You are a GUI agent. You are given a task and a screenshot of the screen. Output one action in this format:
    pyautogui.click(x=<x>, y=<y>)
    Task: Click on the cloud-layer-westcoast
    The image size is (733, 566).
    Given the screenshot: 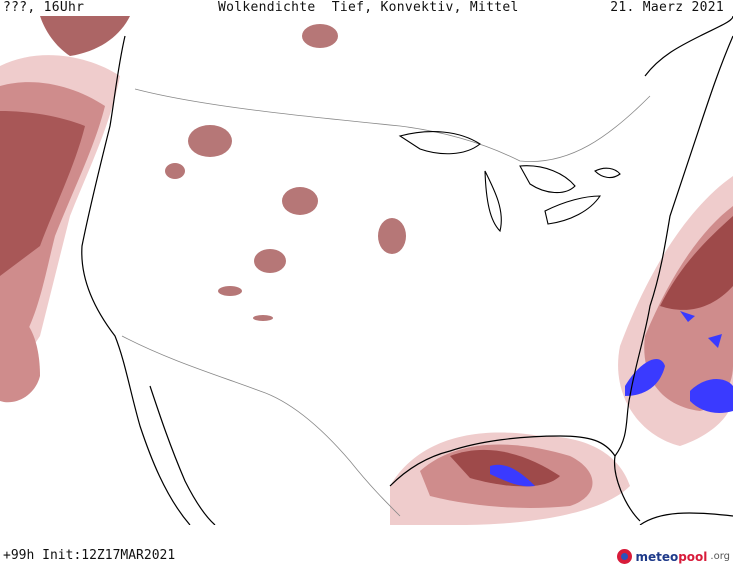 What is the action you would take?
    pyautogui.click(x=65, y=209)
    